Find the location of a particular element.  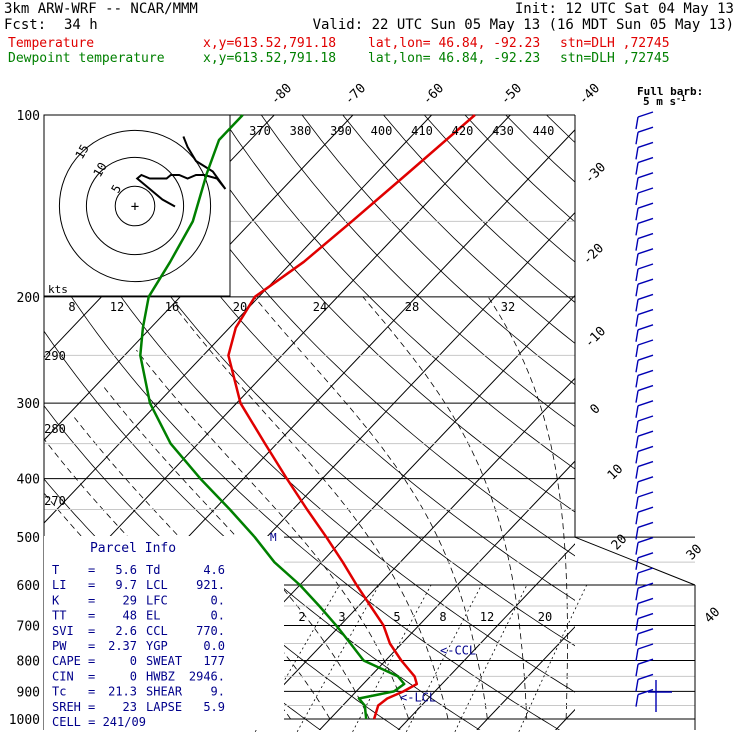

parcel-label: Td is located at coordinates (153, 570).